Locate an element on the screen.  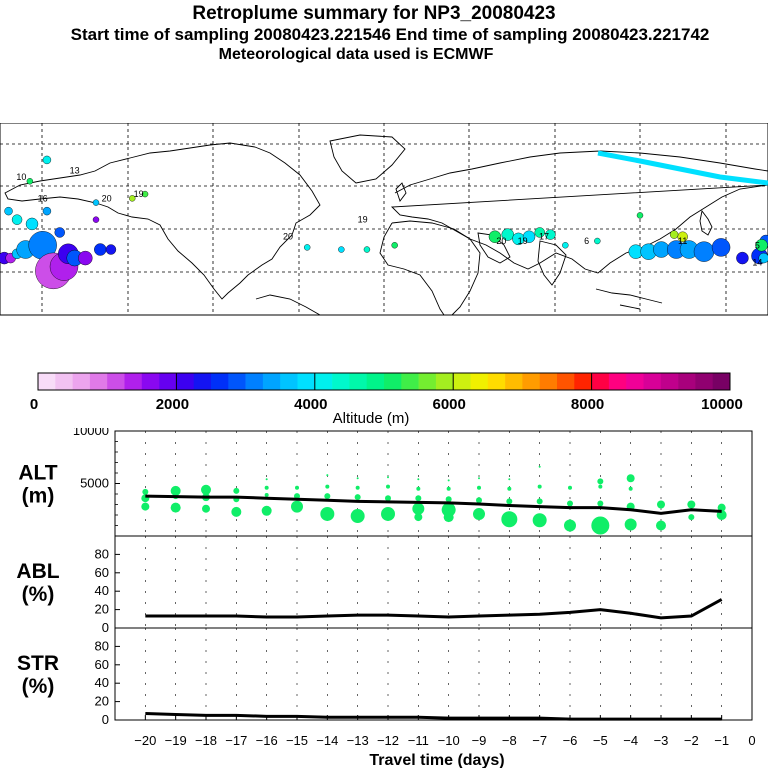
africa-outline is located at coordinates (430, 268).